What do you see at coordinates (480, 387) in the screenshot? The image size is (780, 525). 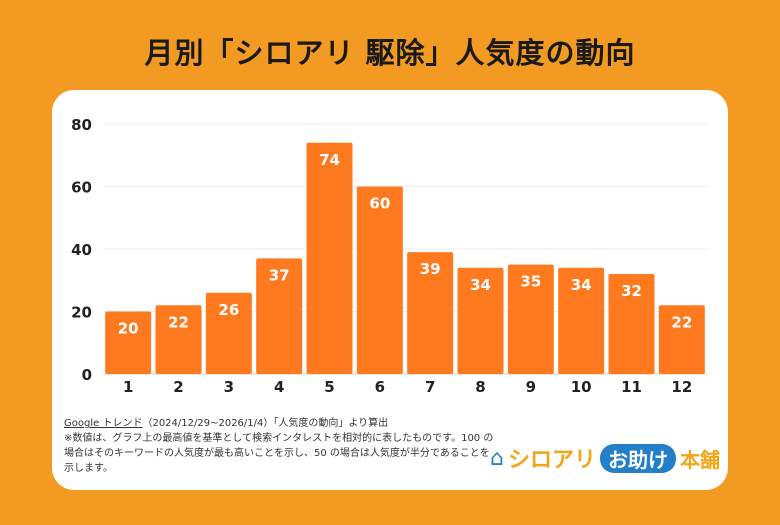 I see `x-tick-label: 8` at bounding box center [480, 387].